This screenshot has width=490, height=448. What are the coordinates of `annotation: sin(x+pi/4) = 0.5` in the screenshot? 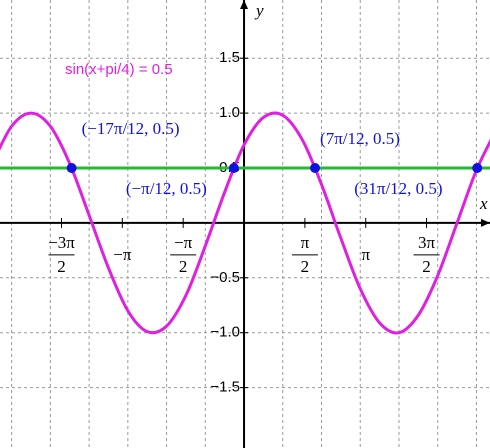 It's located at (119, 69).